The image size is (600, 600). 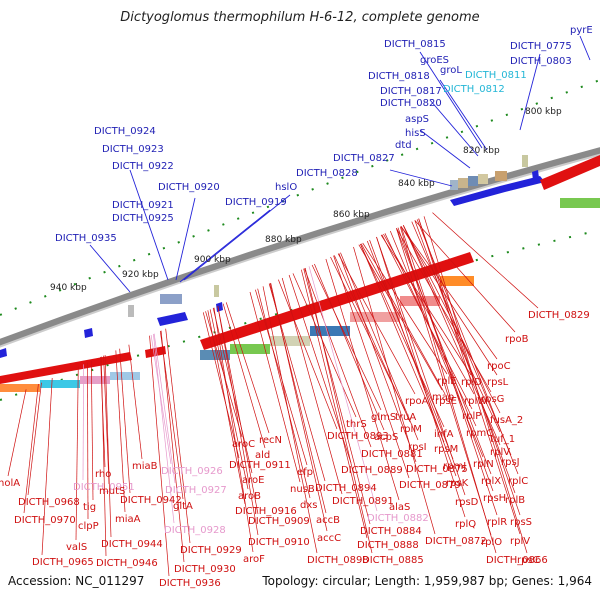 I want to click on gene-label: groL, so click(x=451, y=70).